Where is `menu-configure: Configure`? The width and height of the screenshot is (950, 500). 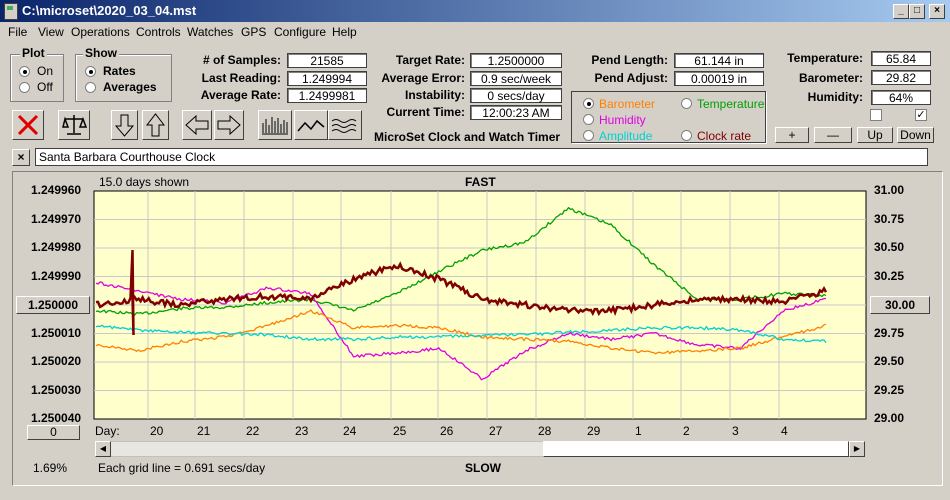
menu-configure: Configure is located at coordinates (300, 32).